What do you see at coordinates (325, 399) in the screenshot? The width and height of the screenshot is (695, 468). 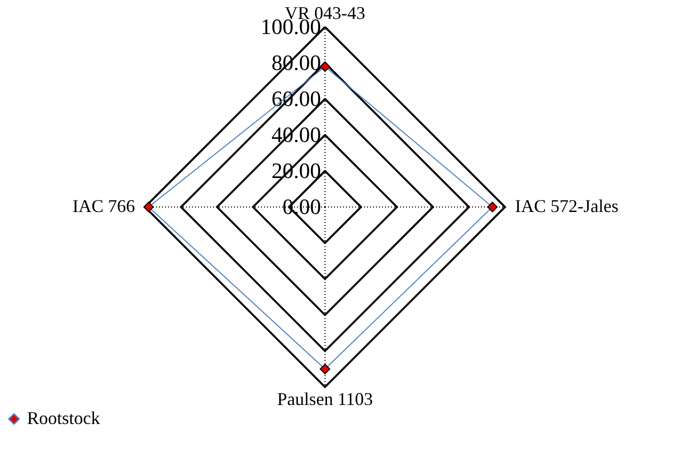 I see `spoke-label: Paulsen 1103` at bounding box center [325, 399].